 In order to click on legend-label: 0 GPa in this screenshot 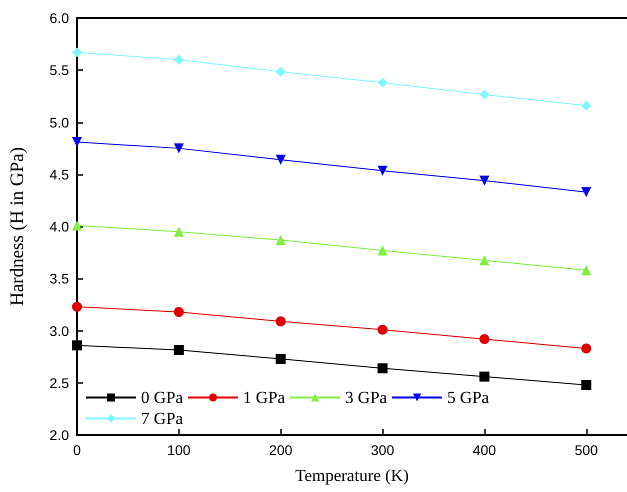, I will do `click(162, 397)`.